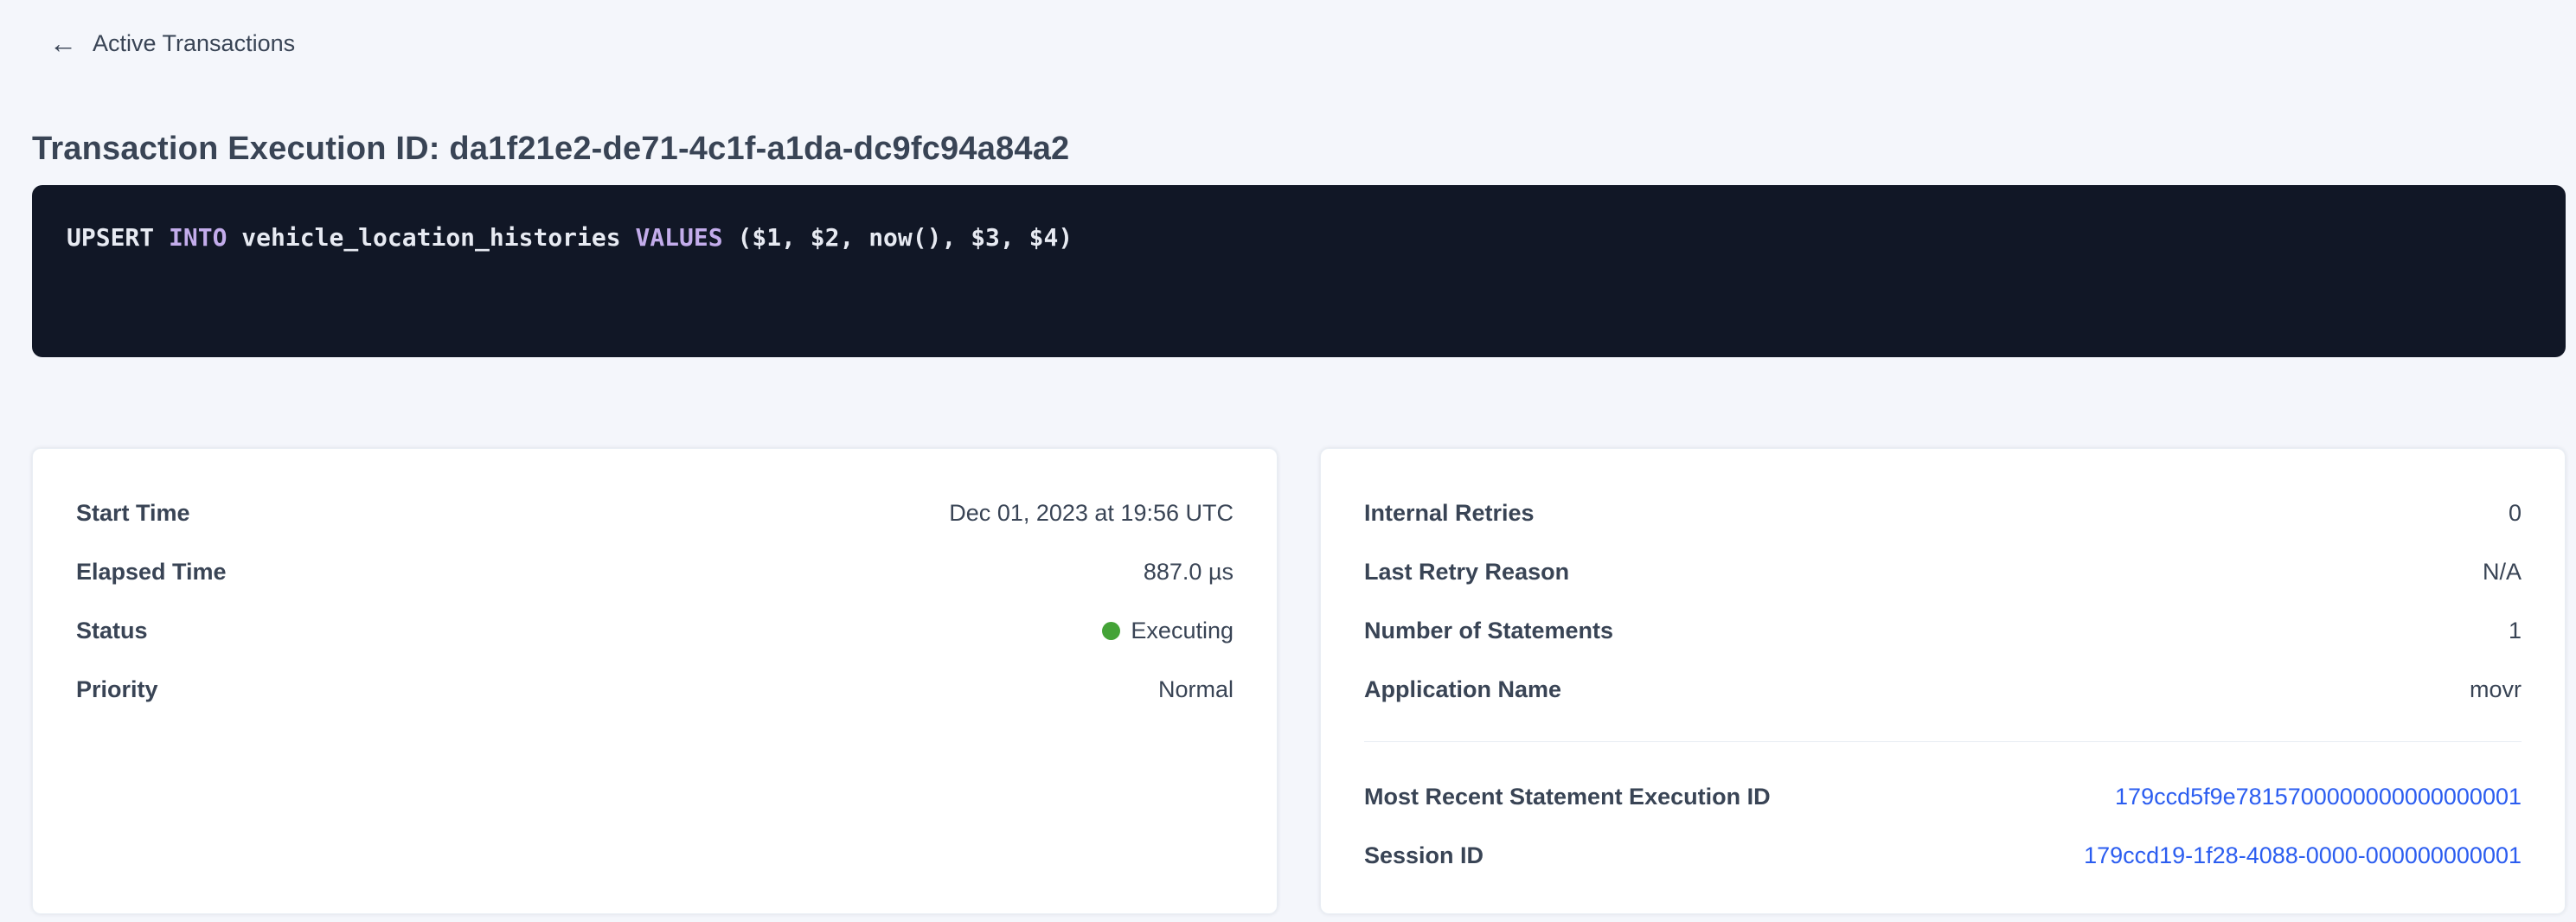  I want to click on detail-row-internal-retries: Internal Retries 0, so click(1943, 512).